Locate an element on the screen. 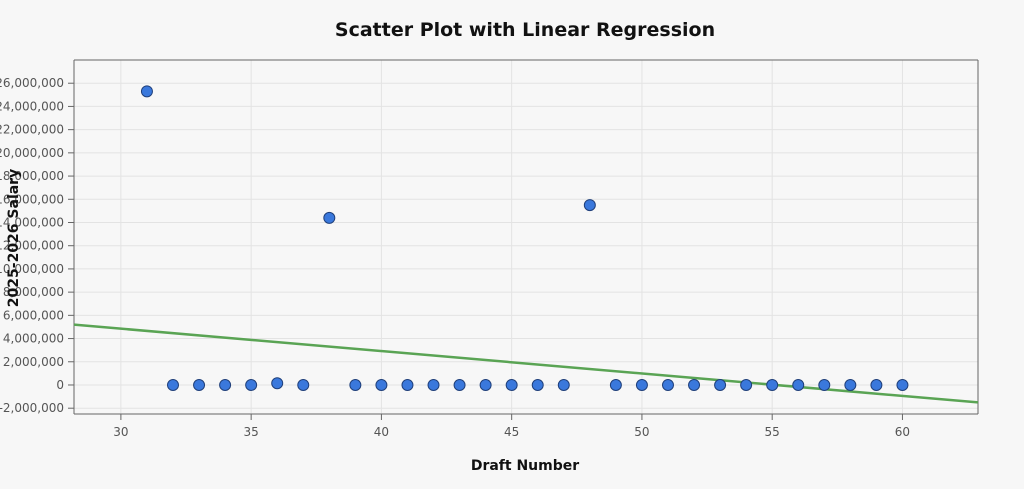 The width and height of the screenshot is (1024, 489). y-tick-label: 12,000,000 is located at coordinates (32, 246).